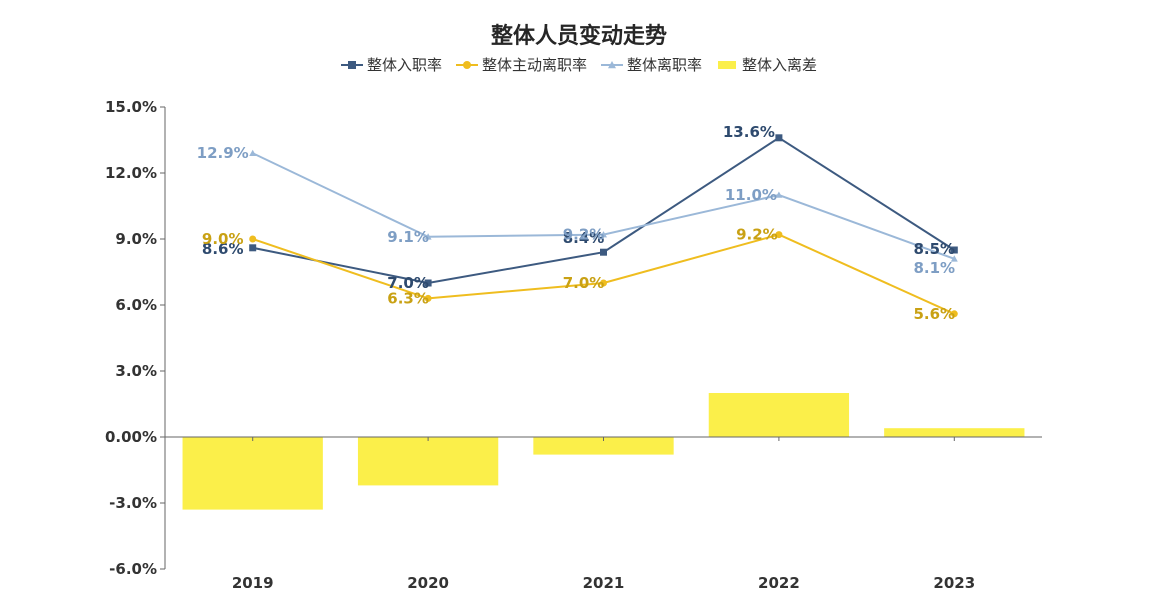 The image size is (1158, 616). I want to click on y-tick-label: 9.0%, so click(136, 239).